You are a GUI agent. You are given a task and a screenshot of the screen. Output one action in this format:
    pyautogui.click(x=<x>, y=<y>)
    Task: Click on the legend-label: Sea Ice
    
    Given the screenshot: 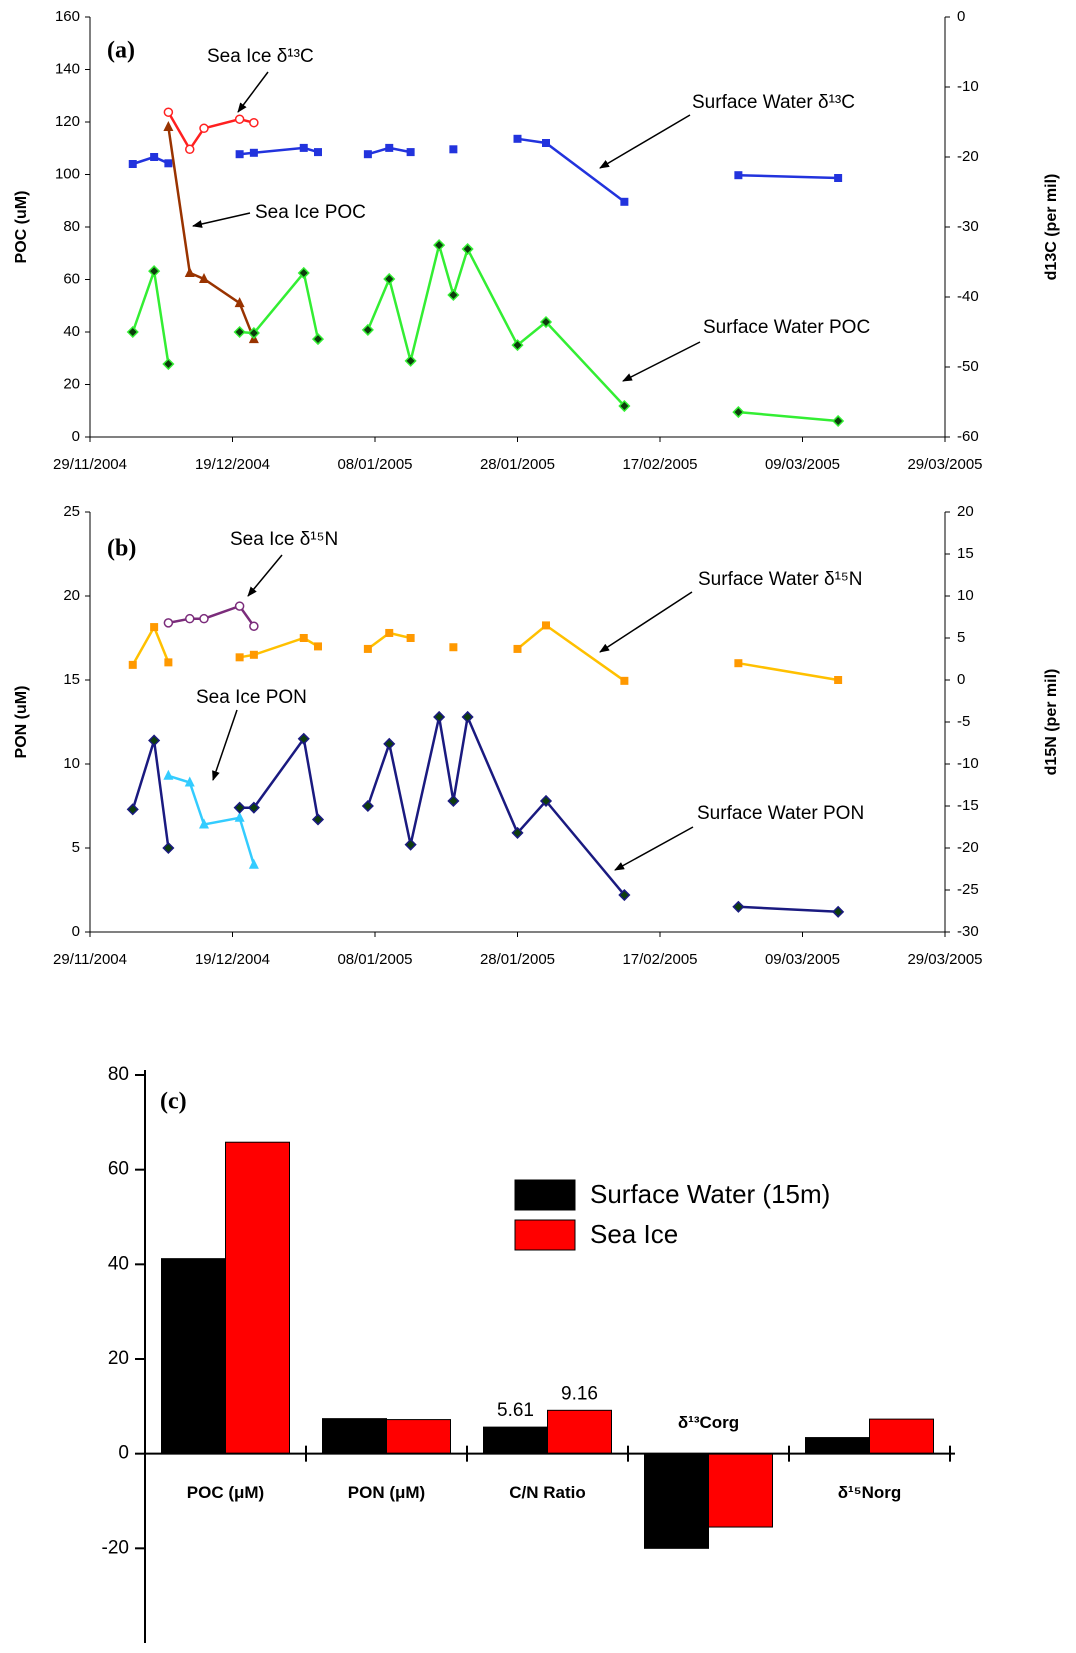 What is the action you would take?
    pyautogui.click(x=634, y=1234)
    